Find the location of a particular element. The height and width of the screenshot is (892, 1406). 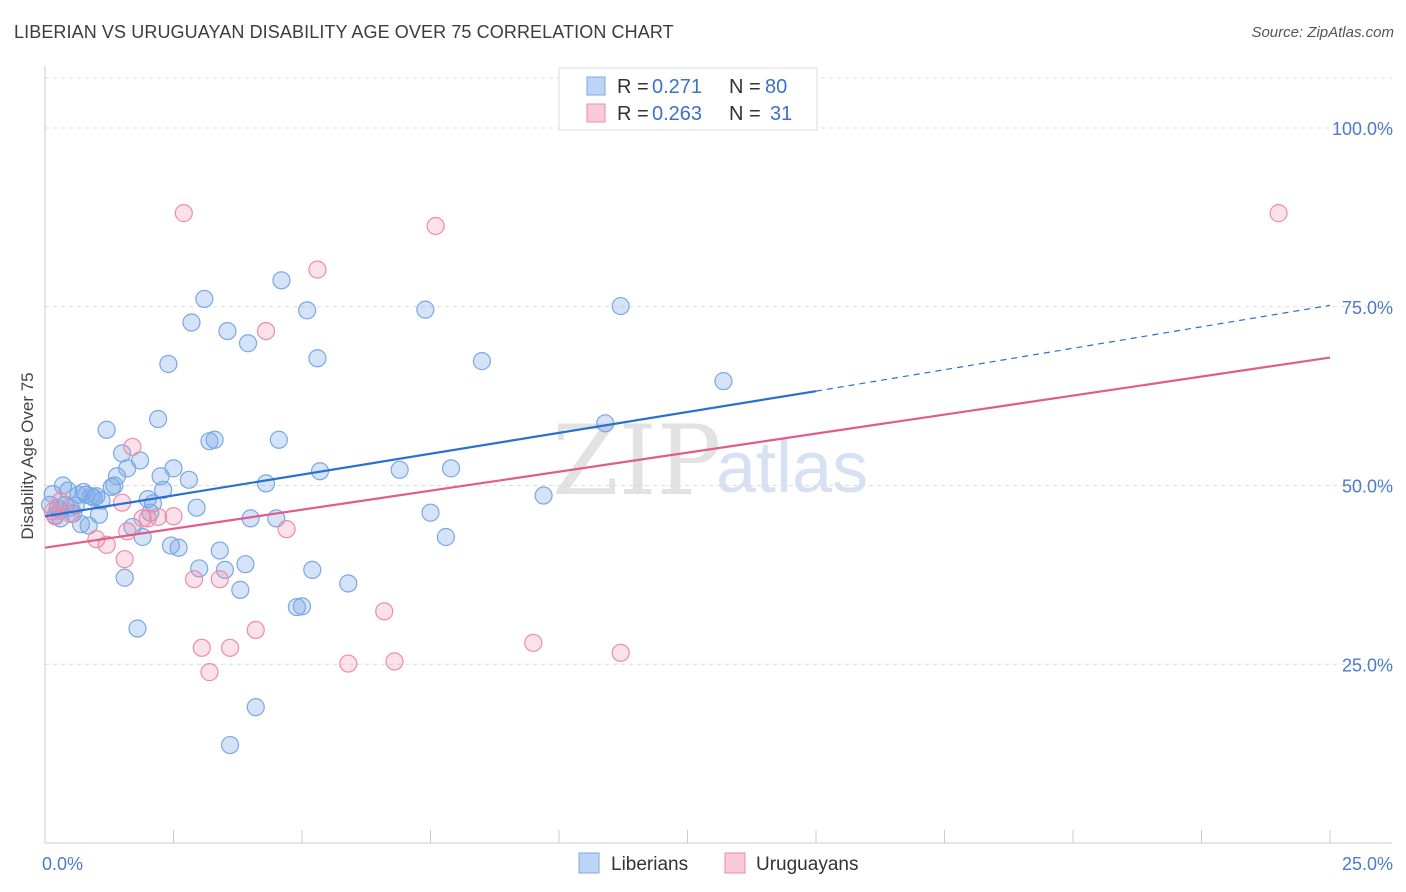

stats-box: R = 0.271 N = 80 R = 0.263 N = 31 is located at coordinates (688, 99).